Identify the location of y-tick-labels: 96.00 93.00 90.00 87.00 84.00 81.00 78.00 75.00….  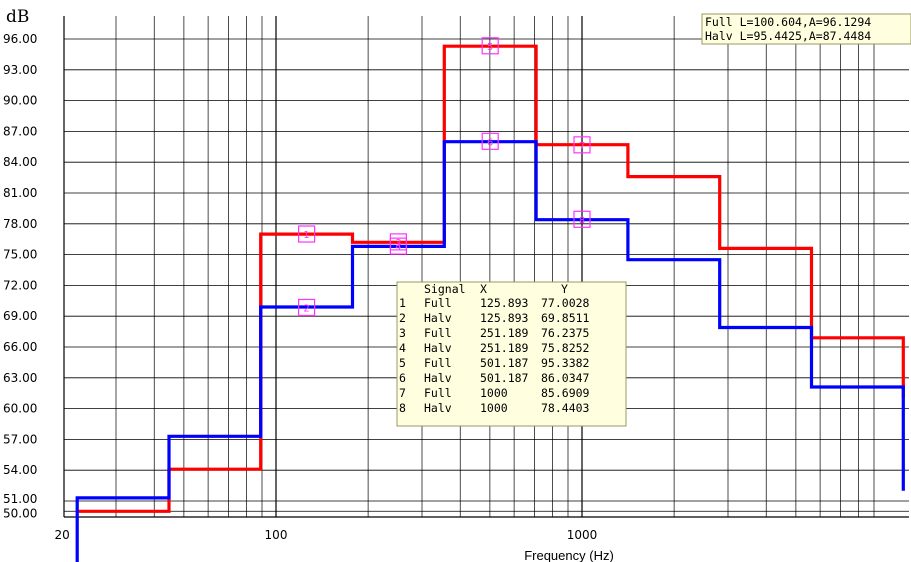
(20, 276).